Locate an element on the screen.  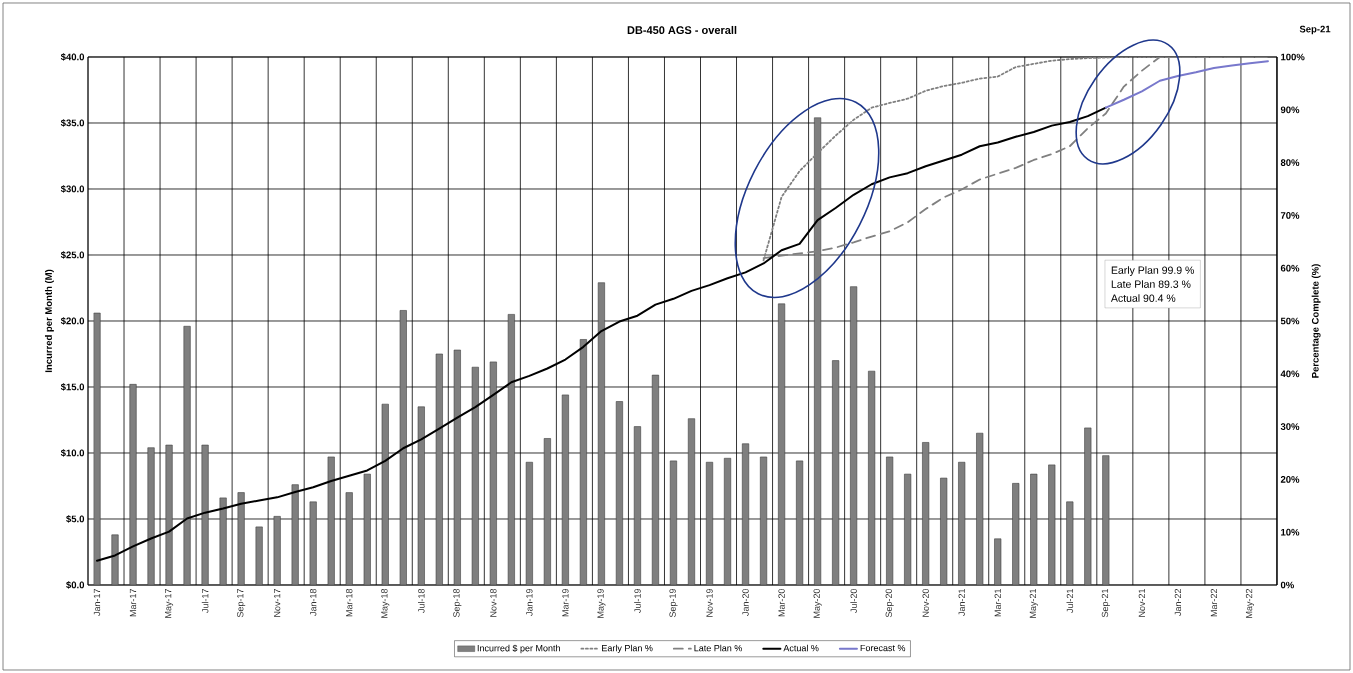
annotation: Actual 90.4 % is located at coordinates (1143, 298).